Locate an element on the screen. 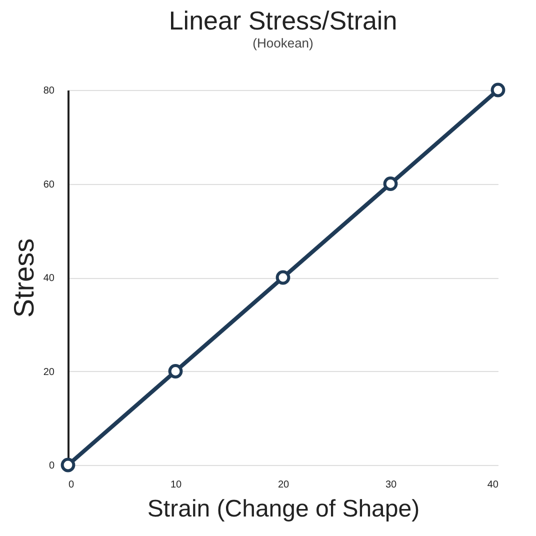 The image size is (536, 536). y-axis-title: Stress is located at coordinates (24, 278).